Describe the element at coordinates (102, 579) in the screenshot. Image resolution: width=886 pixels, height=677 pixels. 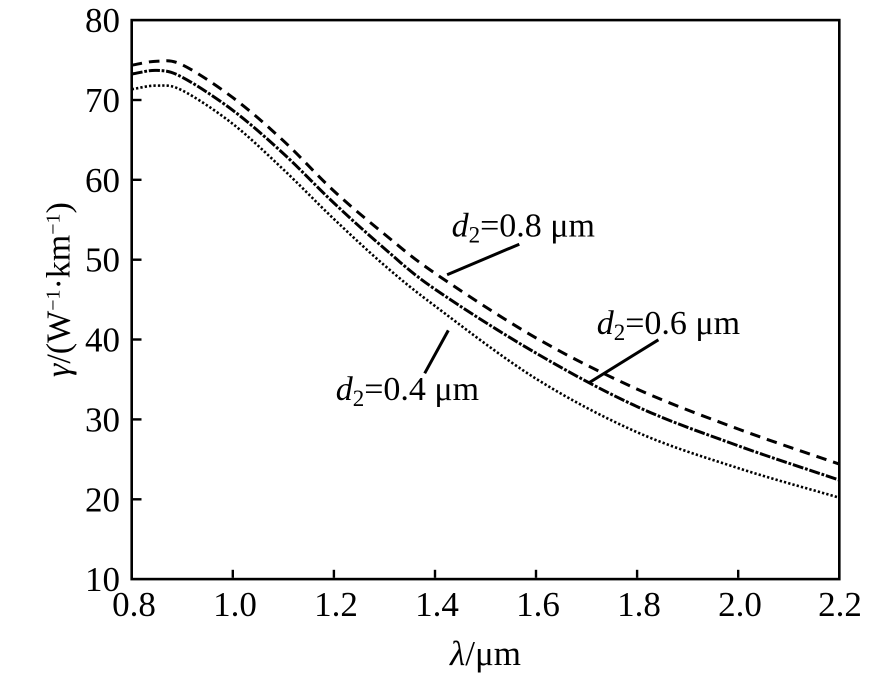
I see `svg-text: 10` at that location.